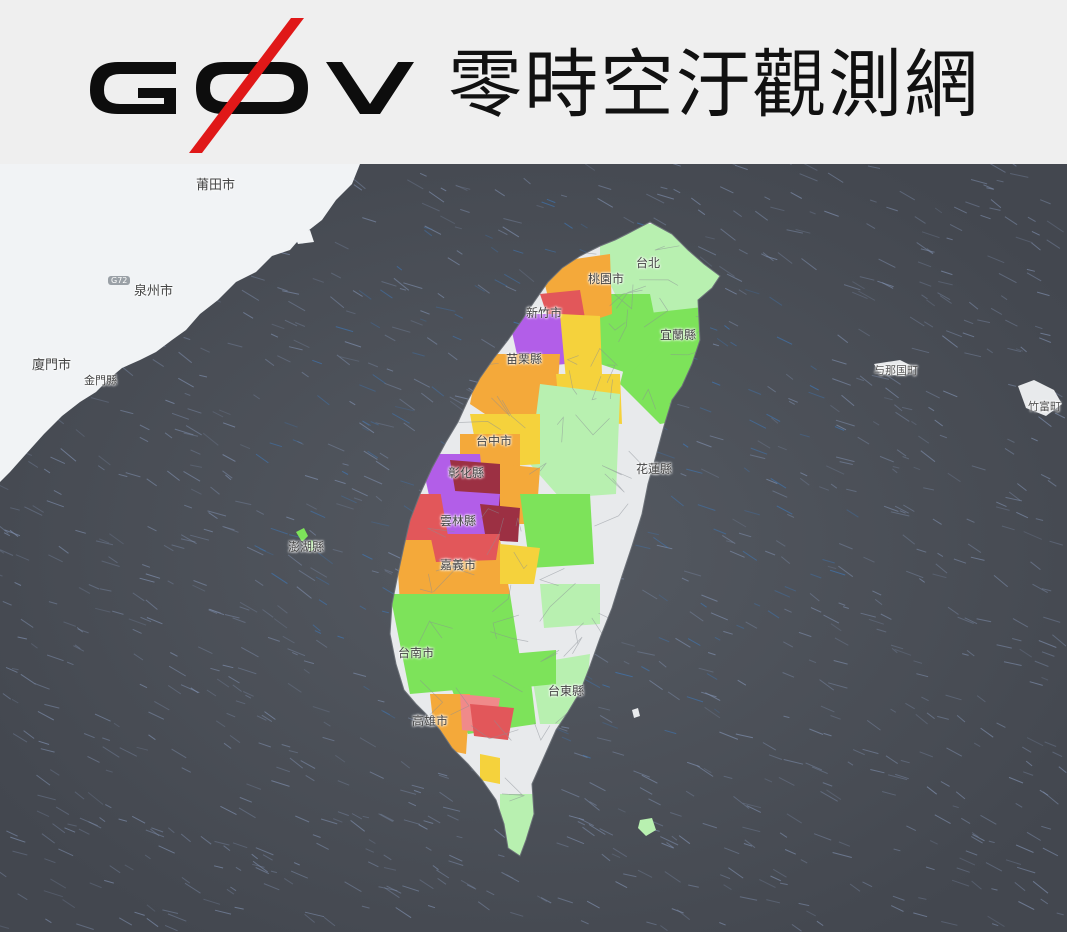 The width and height of the screenshot is (1067, 932). What do you see at coordinates (581, 347) in the screenshot?
I see `region-miaoli-yellow` at bounding box center [581, 347].